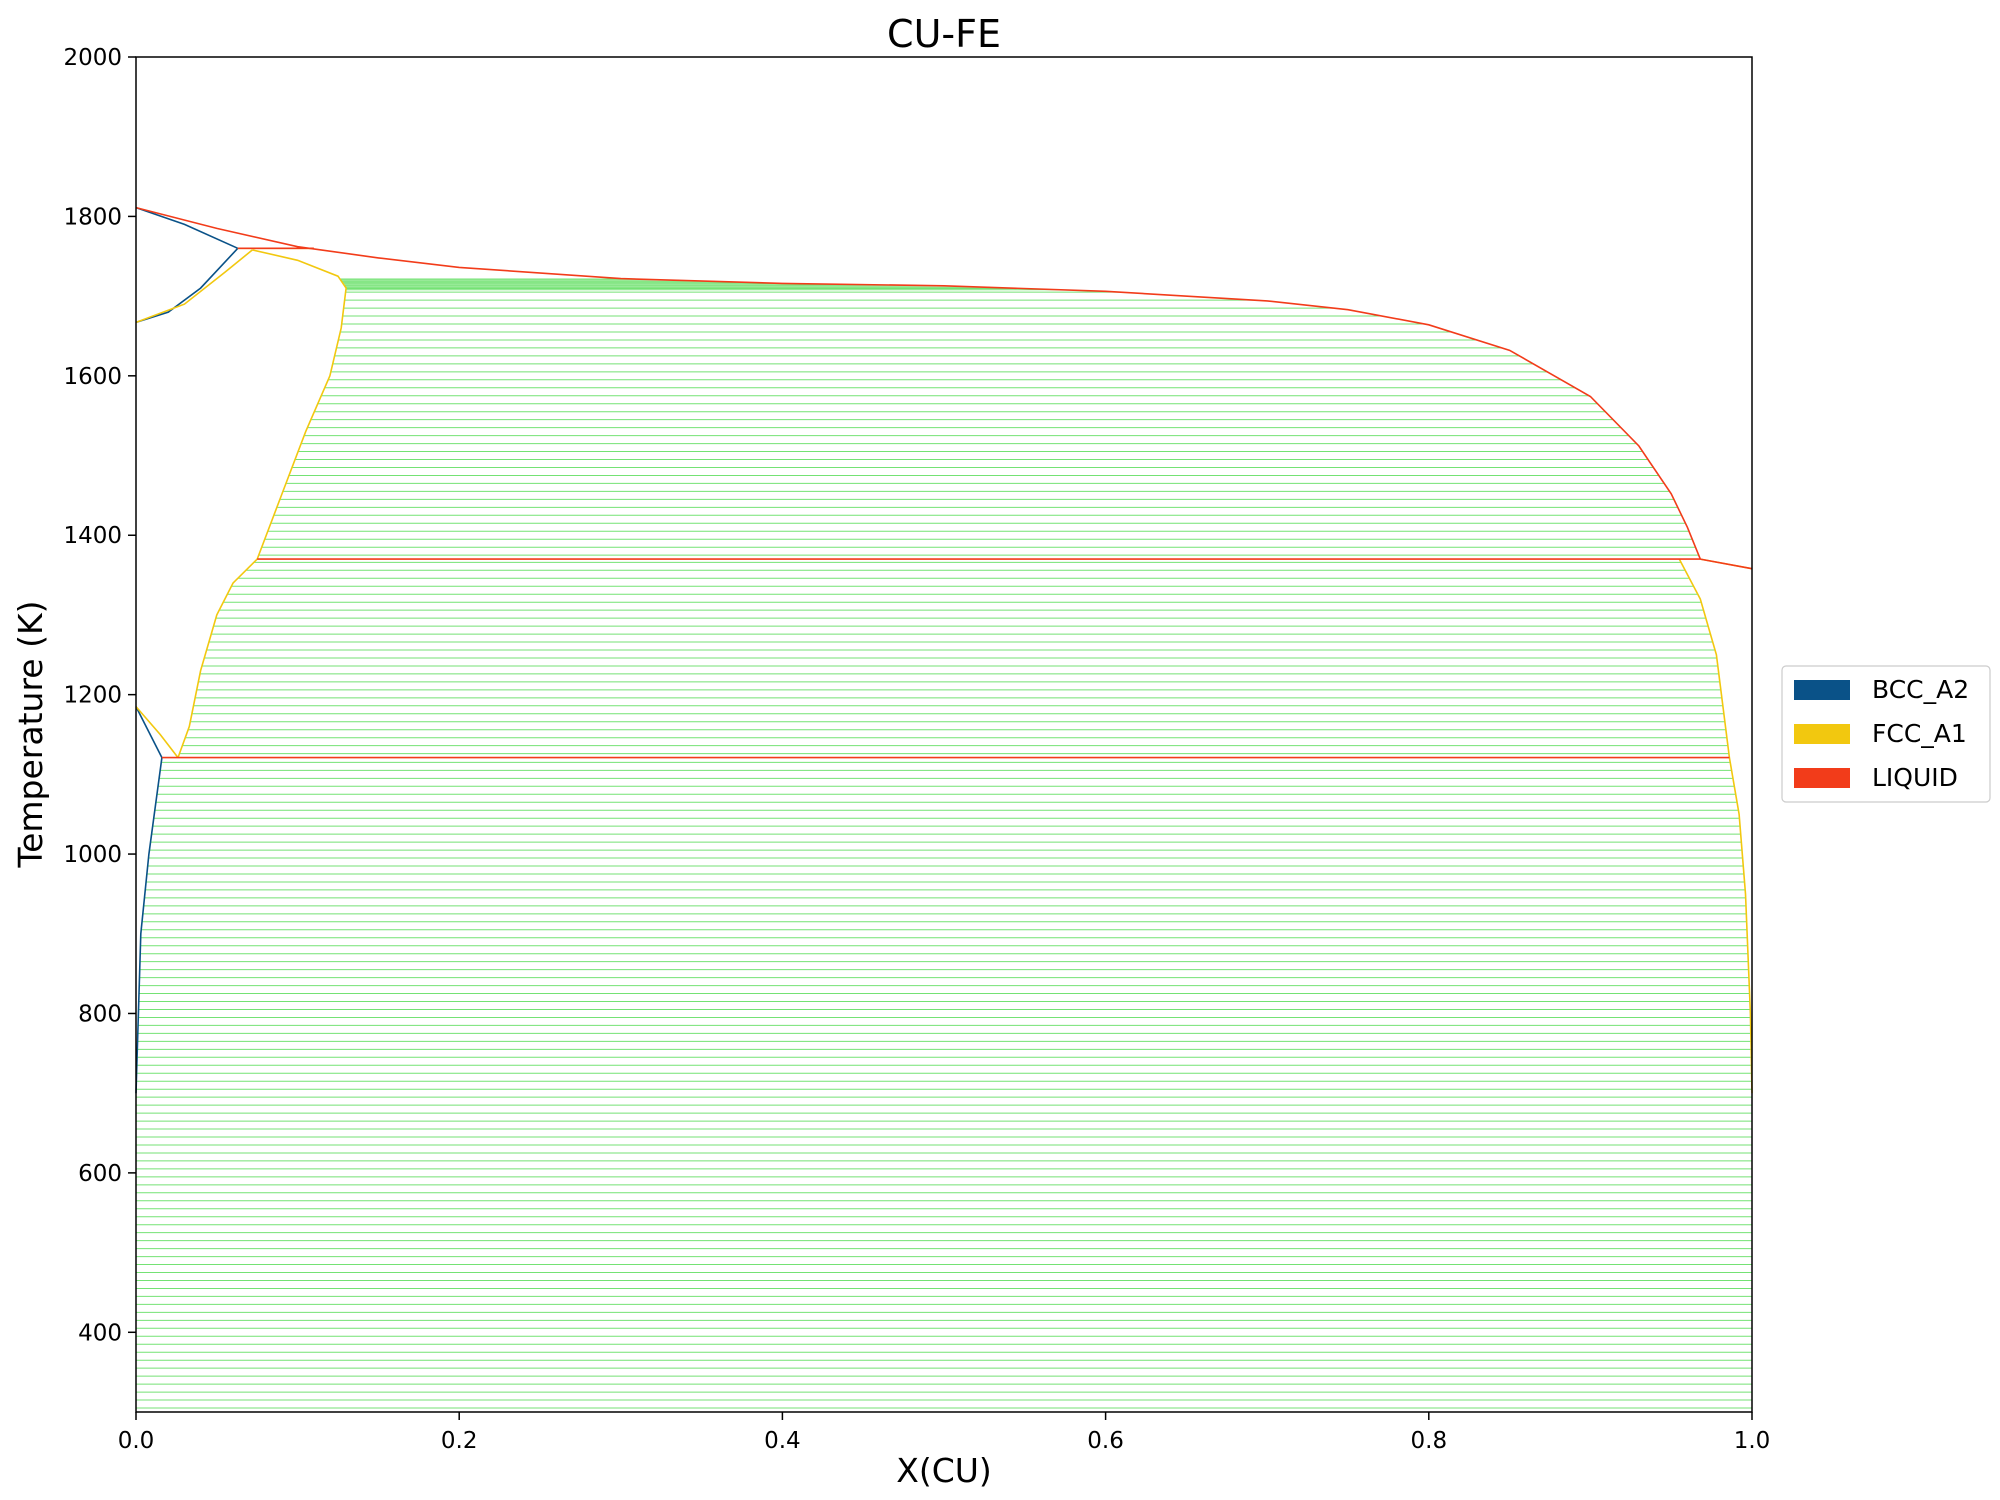 The image size is (2000, 1500). I want to click on x-axis-label: X(CU), so click(944, 1470).